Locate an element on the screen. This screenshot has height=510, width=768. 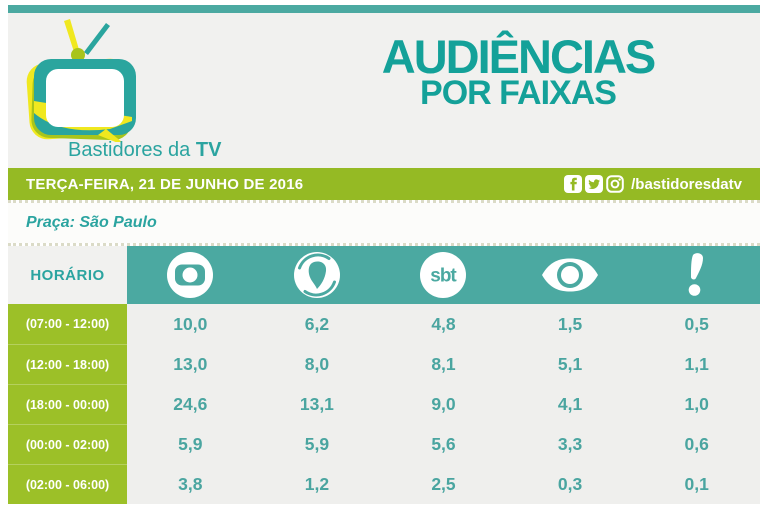
rating-cell: 1,0 is located at coordinates (696, 404).